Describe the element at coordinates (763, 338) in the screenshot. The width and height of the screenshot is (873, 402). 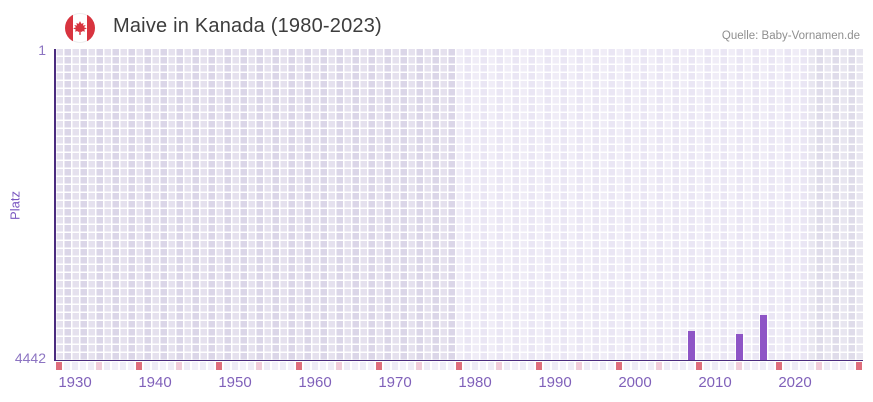
I see `bar-2016` at that location.